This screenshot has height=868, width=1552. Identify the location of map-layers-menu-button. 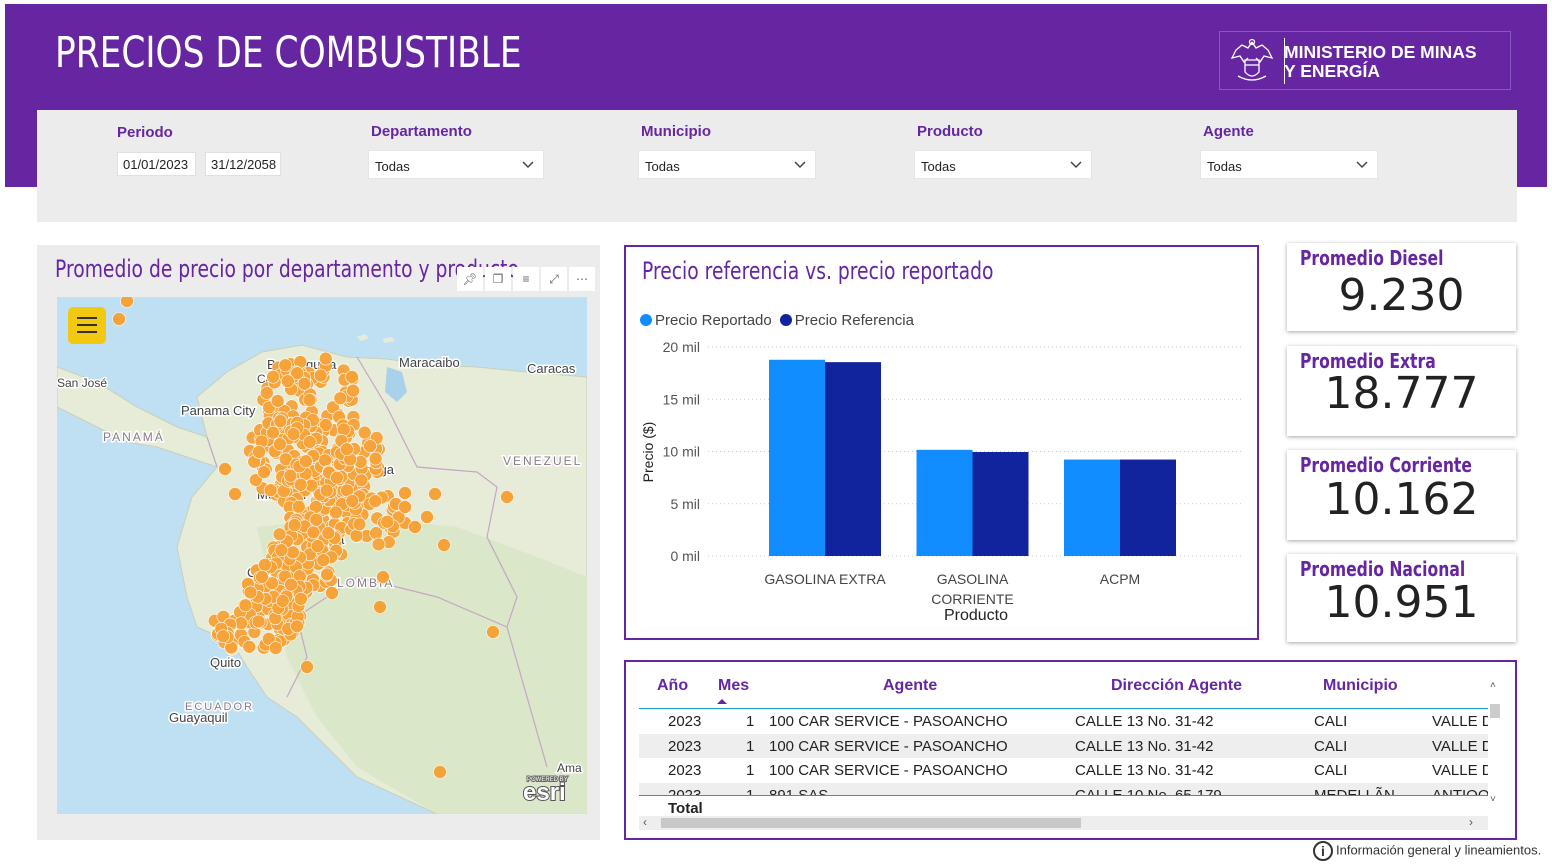
(87, 325).